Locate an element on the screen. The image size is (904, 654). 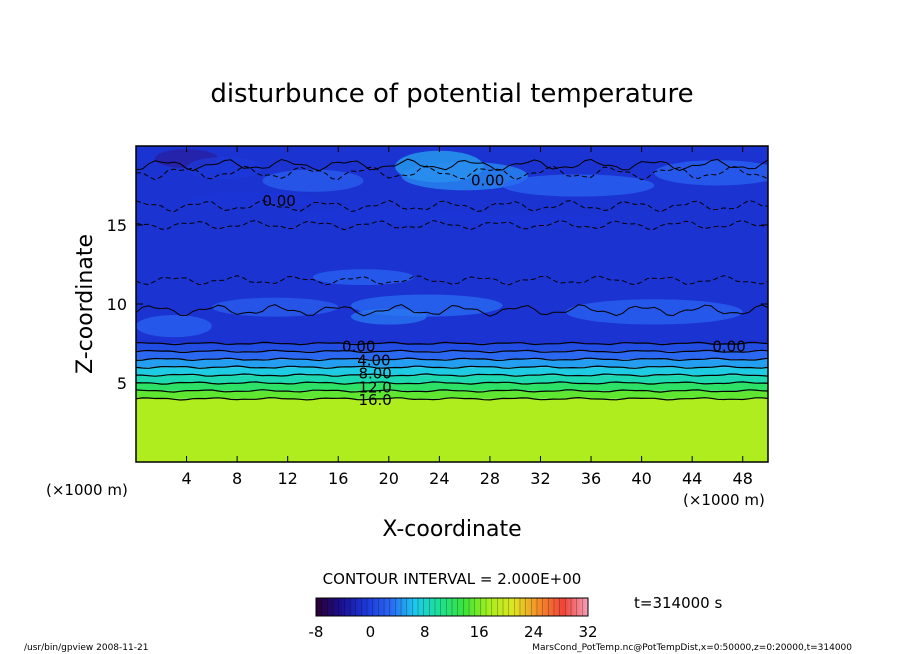
y-tick-label-10: 10 is located at coordinates (117, 304).